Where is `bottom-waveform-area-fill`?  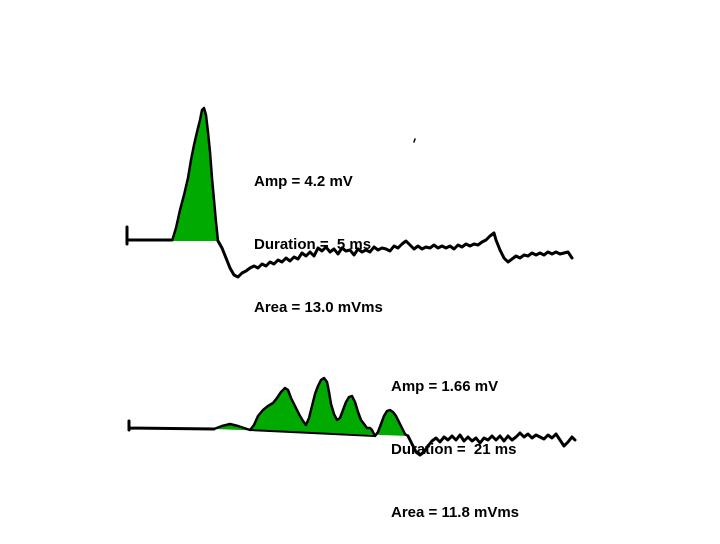
bottom-waveform-area-fill is located at coordinates (311, 407).